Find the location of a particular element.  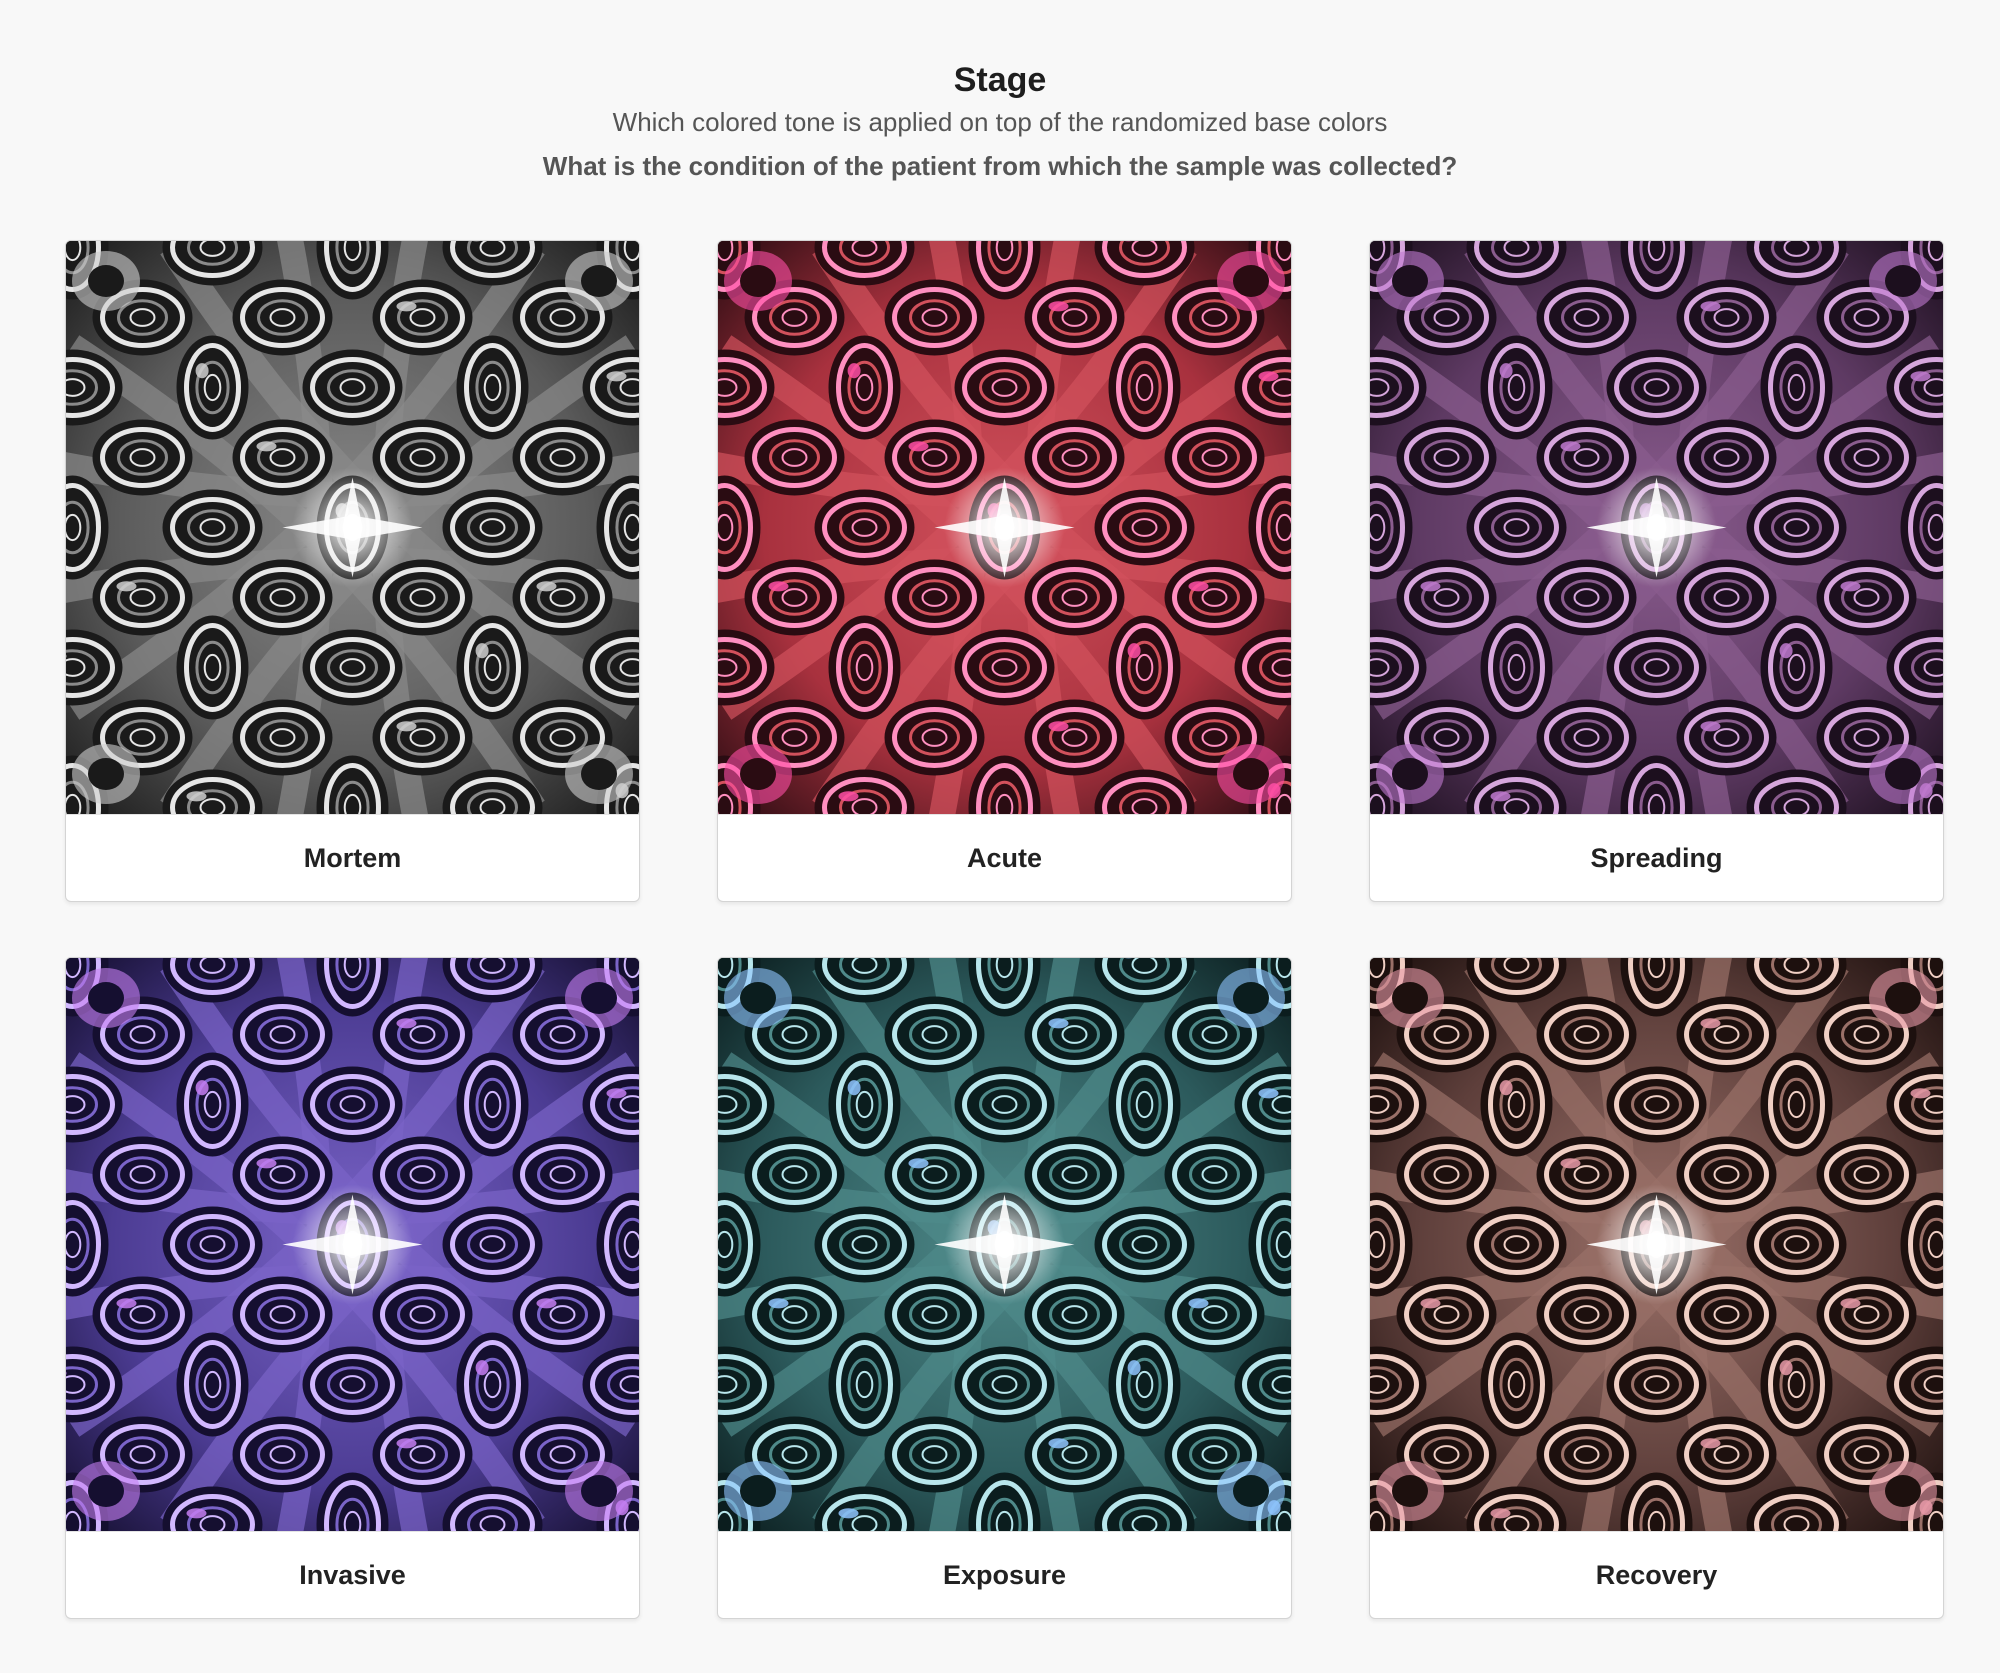

option-label: Spreading is located at coordinates (1656, 857).